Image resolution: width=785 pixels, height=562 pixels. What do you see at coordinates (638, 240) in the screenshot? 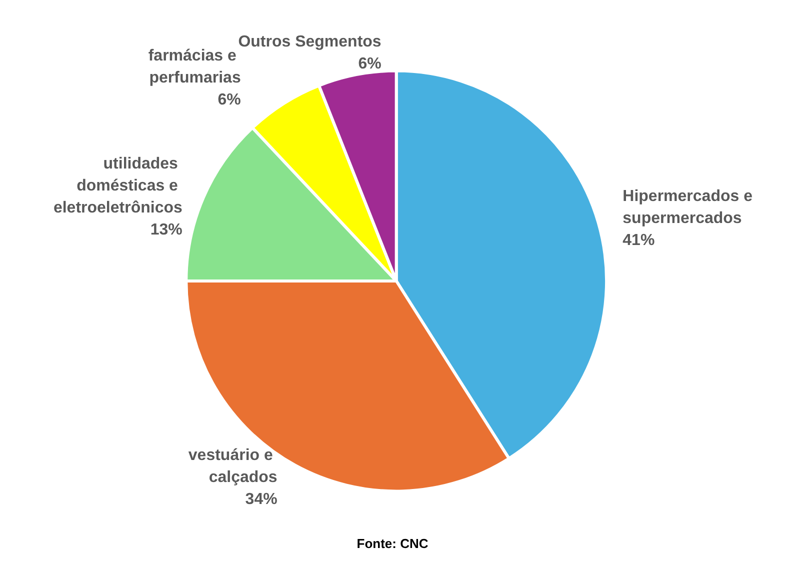
I see `data-label: 41%` at bounding box center [638, 240].